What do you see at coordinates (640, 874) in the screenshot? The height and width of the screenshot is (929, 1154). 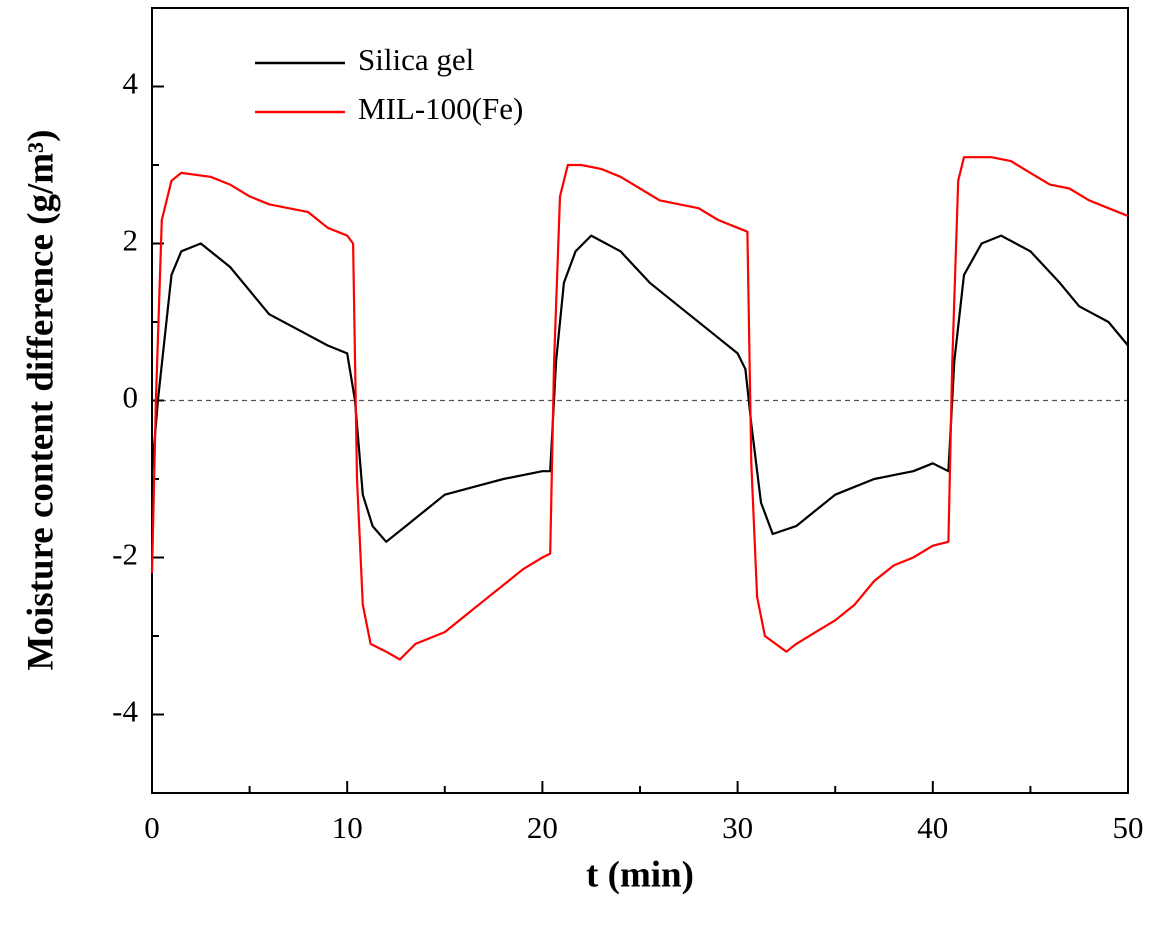 I see `x-axis-title: t (min)` at bounding box center [640, 874].